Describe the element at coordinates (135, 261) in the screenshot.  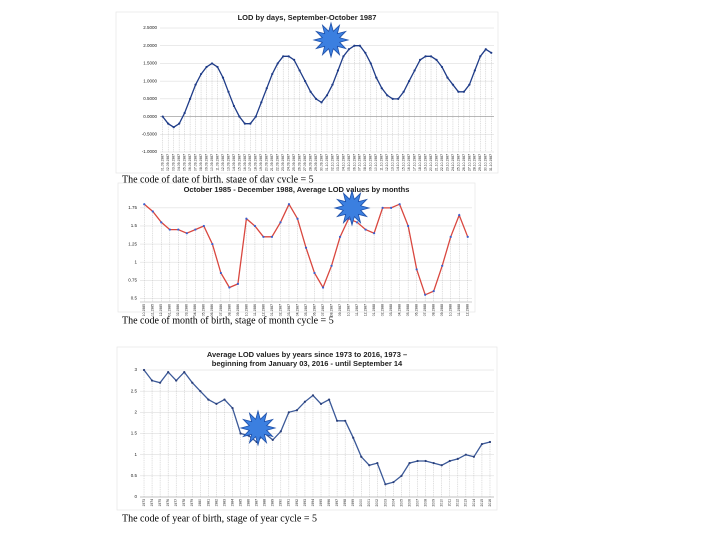
I see `y-tick-label: 1` at that location.